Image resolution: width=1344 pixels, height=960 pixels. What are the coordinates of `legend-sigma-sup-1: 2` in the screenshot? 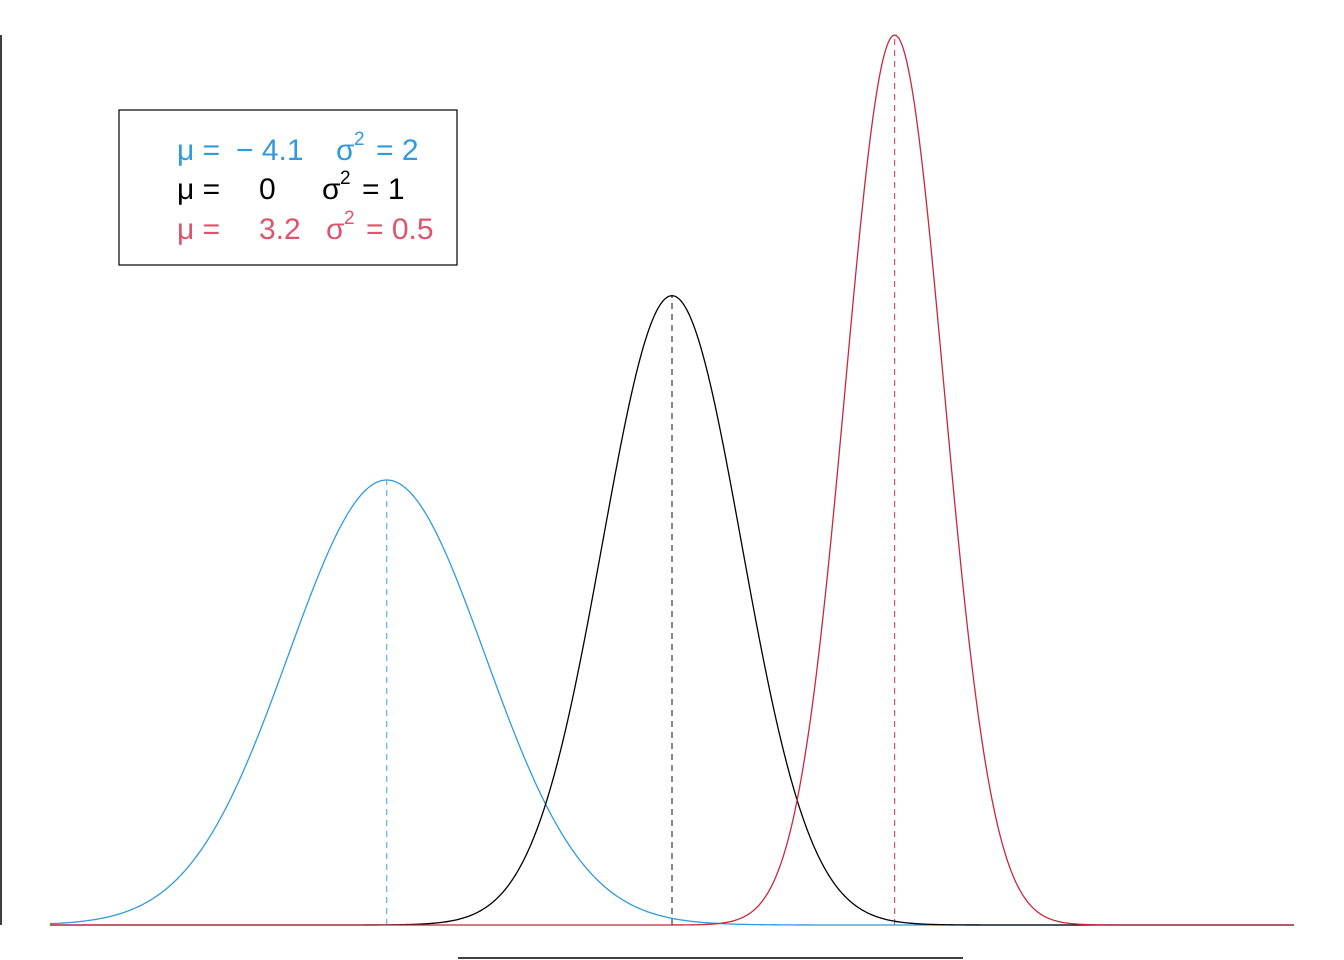 It's located at (345, 178).